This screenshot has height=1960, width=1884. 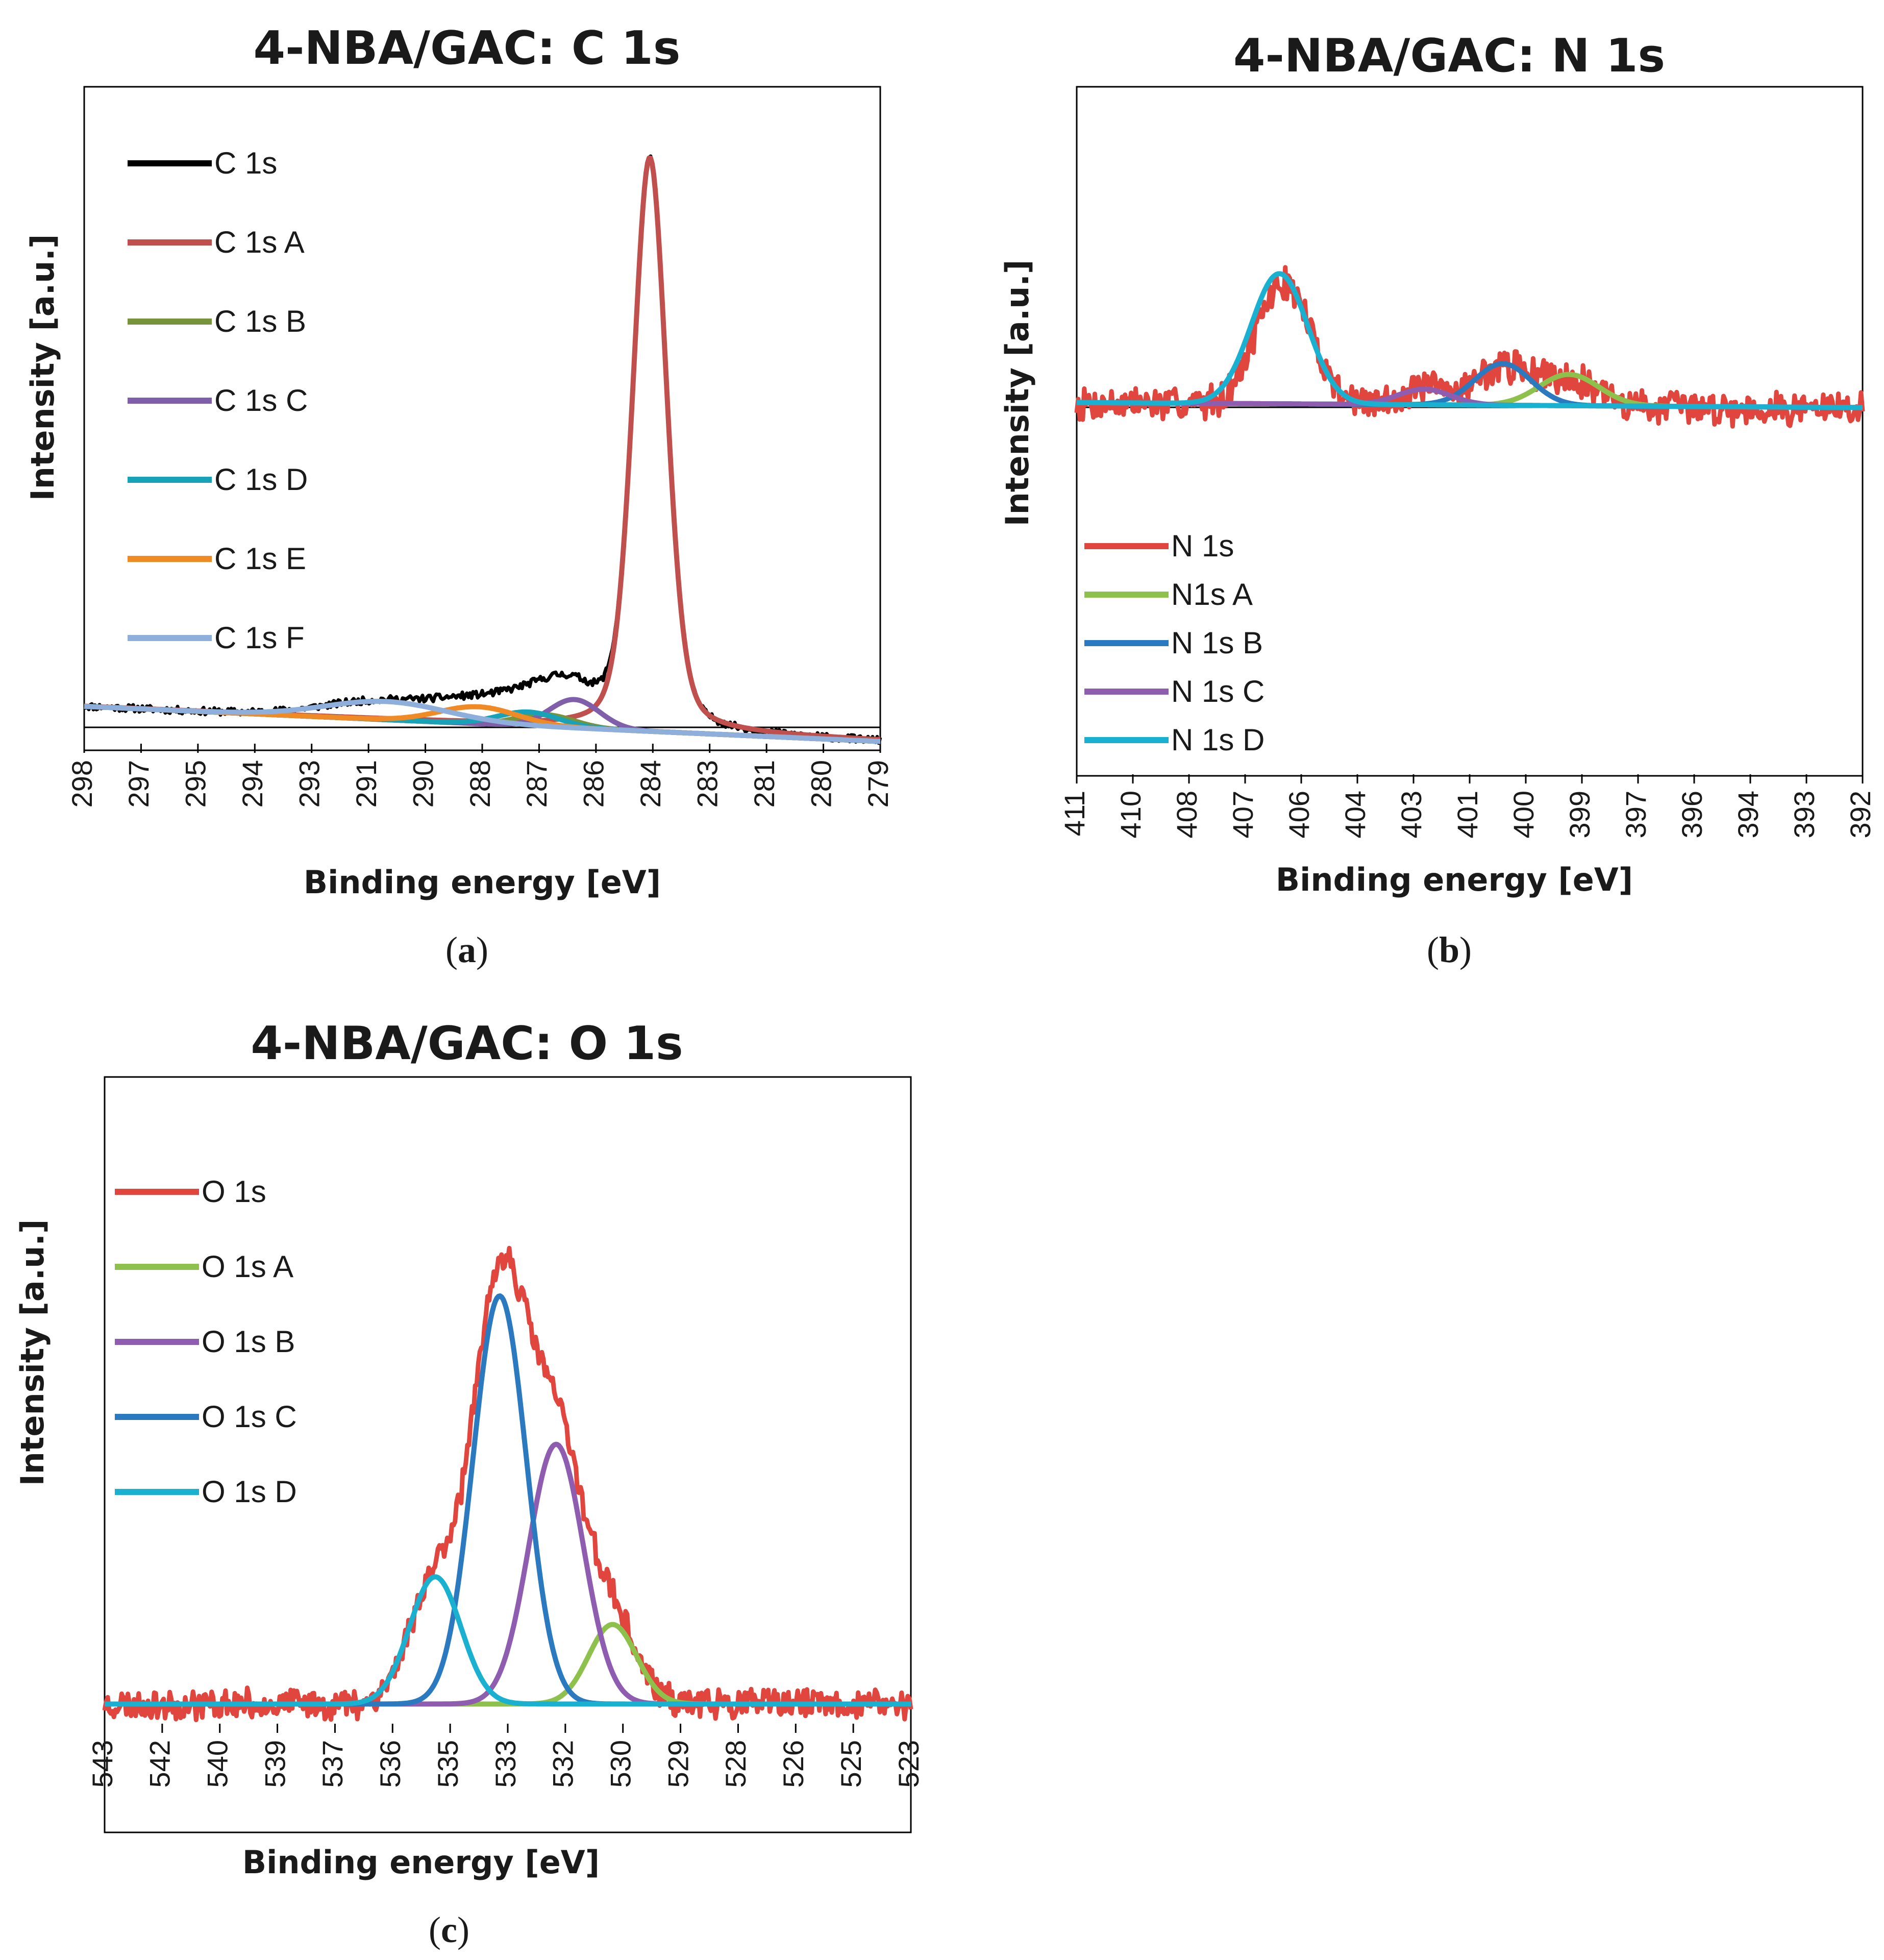 What do you see at coordinates (259, 242) in the screenshot?
I see `legend-label: C 1s A` at bounding box center [259, 242].